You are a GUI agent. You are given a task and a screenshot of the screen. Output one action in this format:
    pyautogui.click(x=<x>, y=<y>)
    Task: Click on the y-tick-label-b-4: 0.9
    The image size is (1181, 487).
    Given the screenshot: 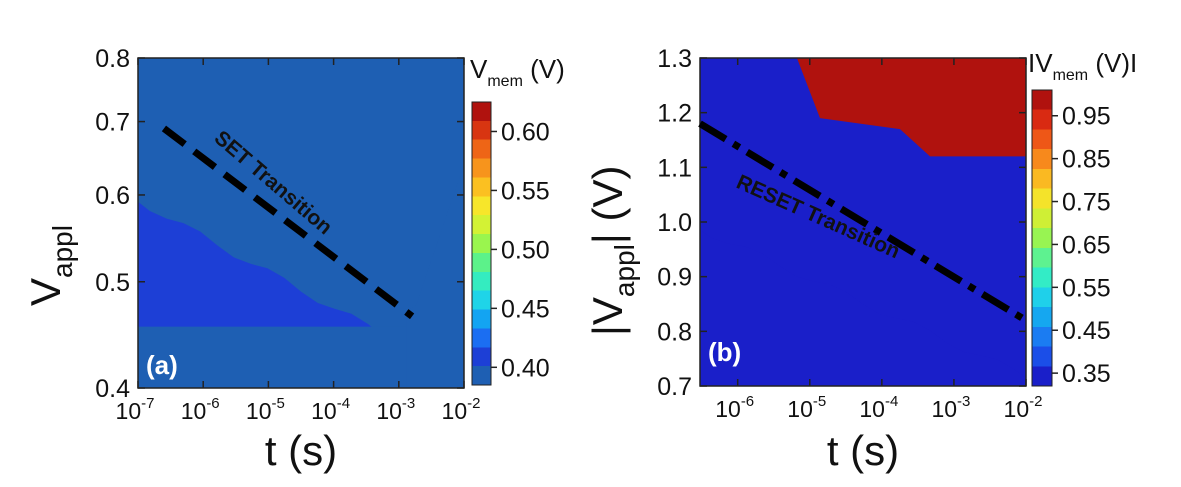 What is the action you would take?
    pyautogui.click(x=674, y=278)
    